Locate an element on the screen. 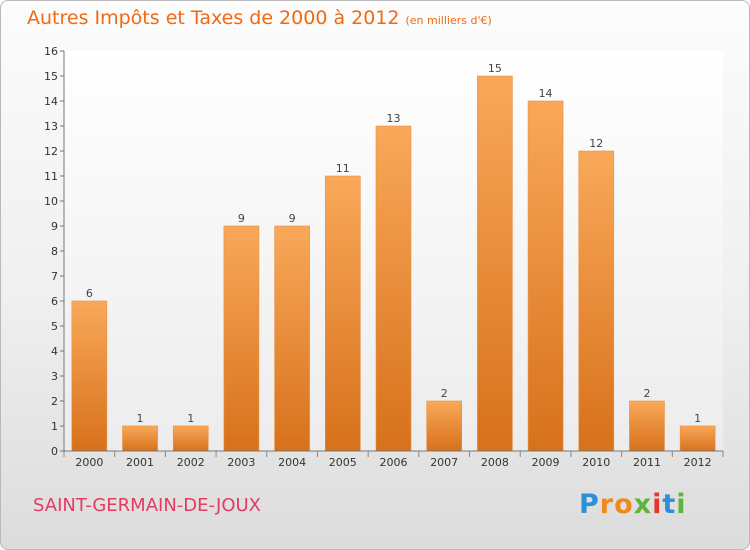 Image resolution: width=750 pixels, height=550 pixels. bar-2011 is located at coordinates (647, 426).